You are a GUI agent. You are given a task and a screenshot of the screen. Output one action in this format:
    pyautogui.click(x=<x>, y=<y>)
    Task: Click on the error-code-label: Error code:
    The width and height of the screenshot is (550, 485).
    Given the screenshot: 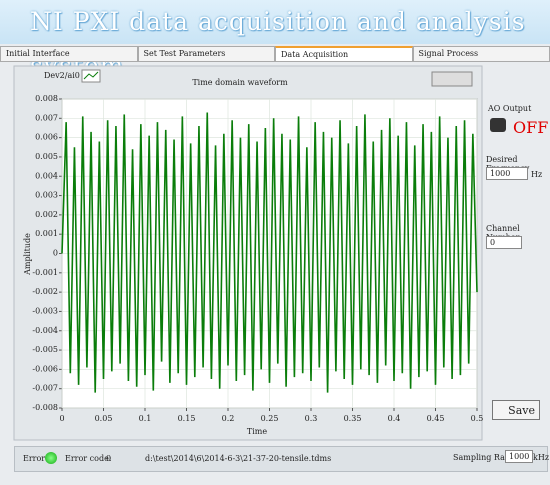 What is the action you would take?
    pyautogui.click(x=88, y=458)
    